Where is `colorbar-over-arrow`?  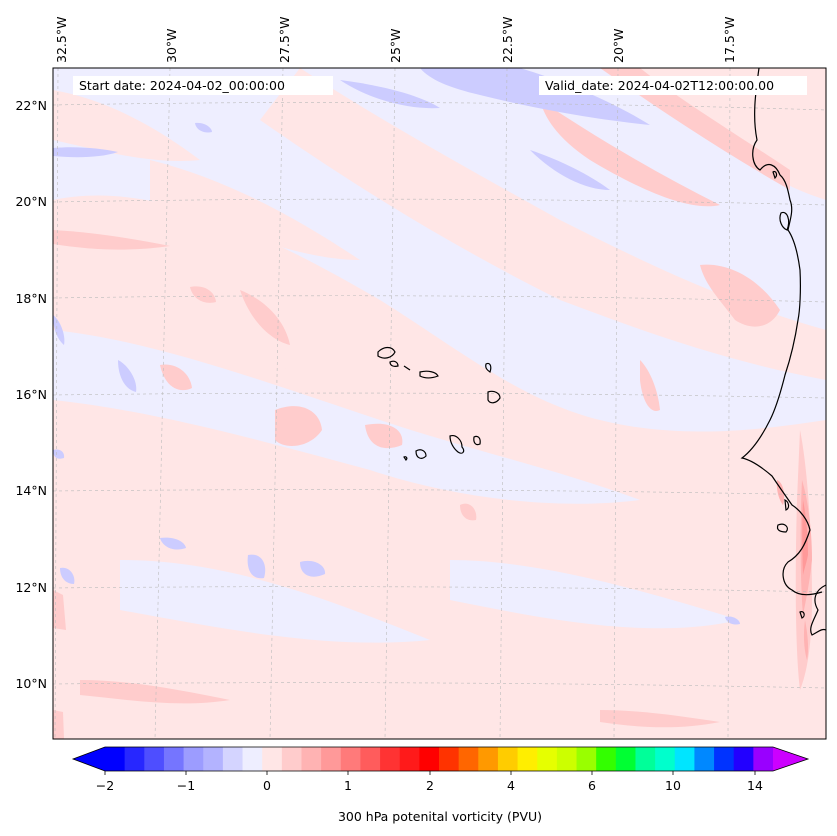 colorbar-over-arrow is located at coordinates (790, 759).